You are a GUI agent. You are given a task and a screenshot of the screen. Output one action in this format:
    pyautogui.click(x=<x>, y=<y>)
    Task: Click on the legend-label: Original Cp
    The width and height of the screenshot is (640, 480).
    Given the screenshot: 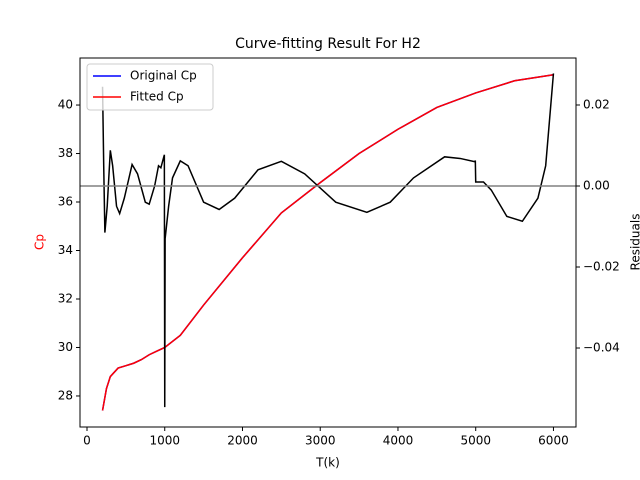 What is the action you would take?
    pyautogui.click(x=163, y=76)
    